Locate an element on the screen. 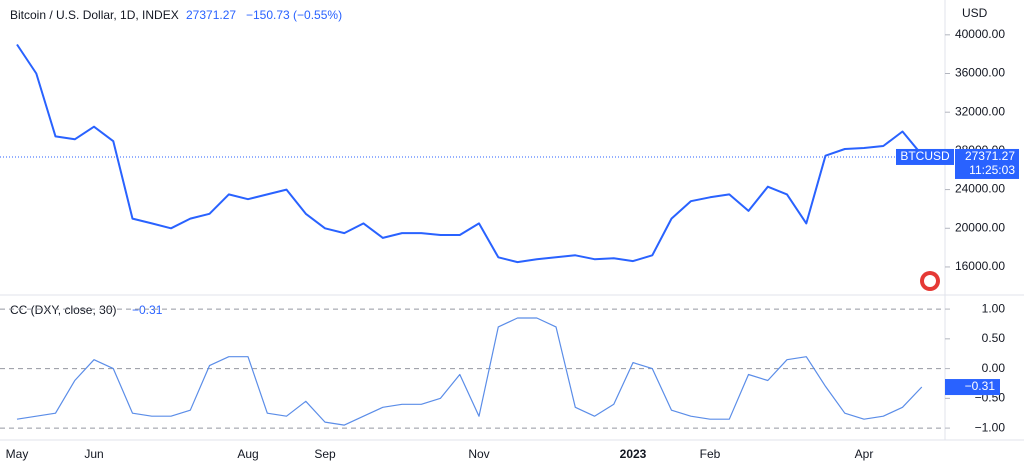  y-tick-label: 20000.00 is located at coordinates (980, 227).